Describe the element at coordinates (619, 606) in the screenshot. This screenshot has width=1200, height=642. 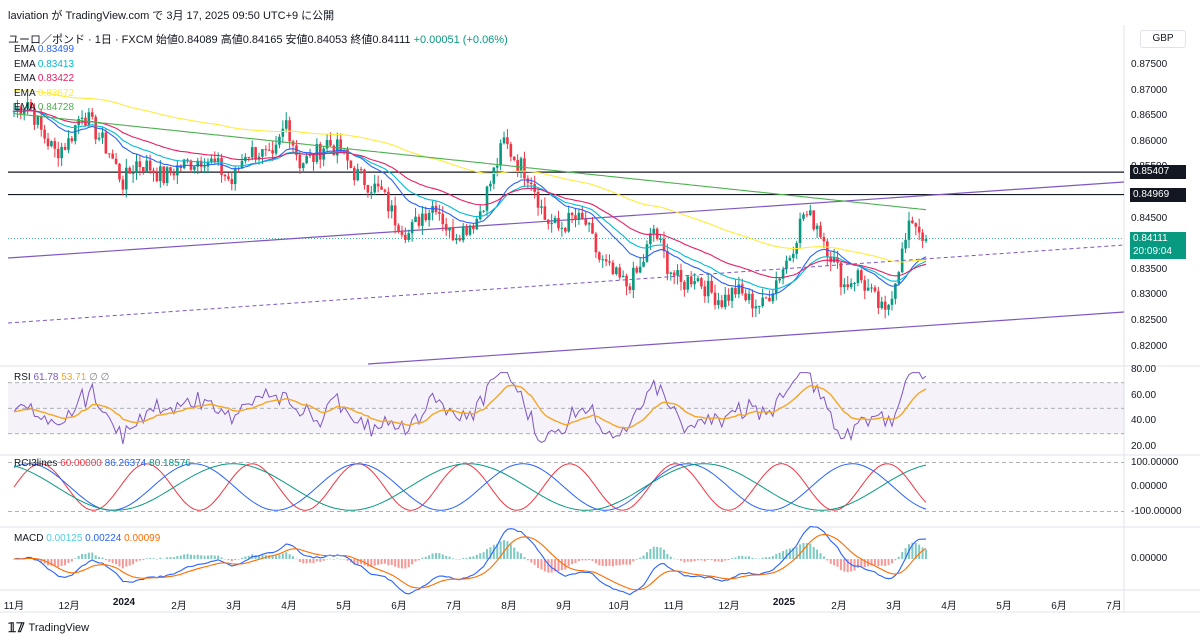
I see `time-tick-label: 10月` at that location.